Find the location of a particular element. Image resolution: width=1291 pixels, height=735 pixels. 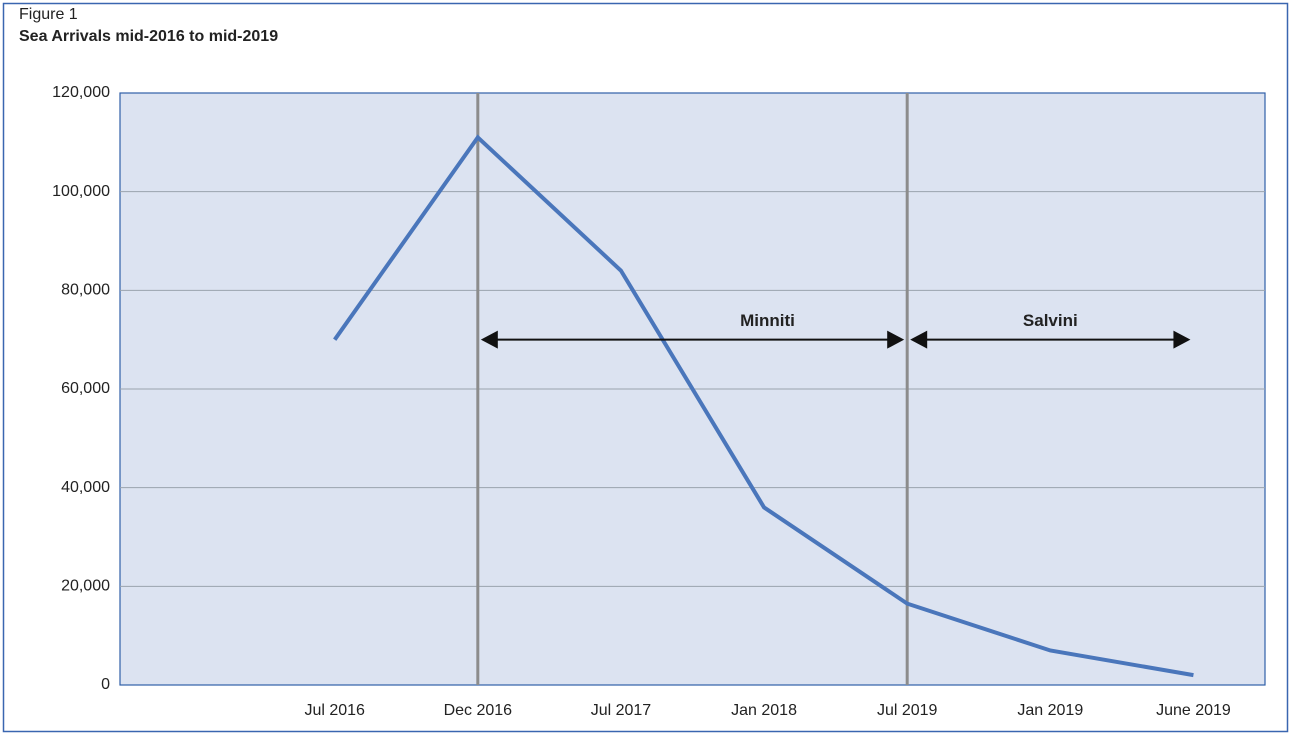

y-tick-label: 20,000 is located at coordinates (85, 586).